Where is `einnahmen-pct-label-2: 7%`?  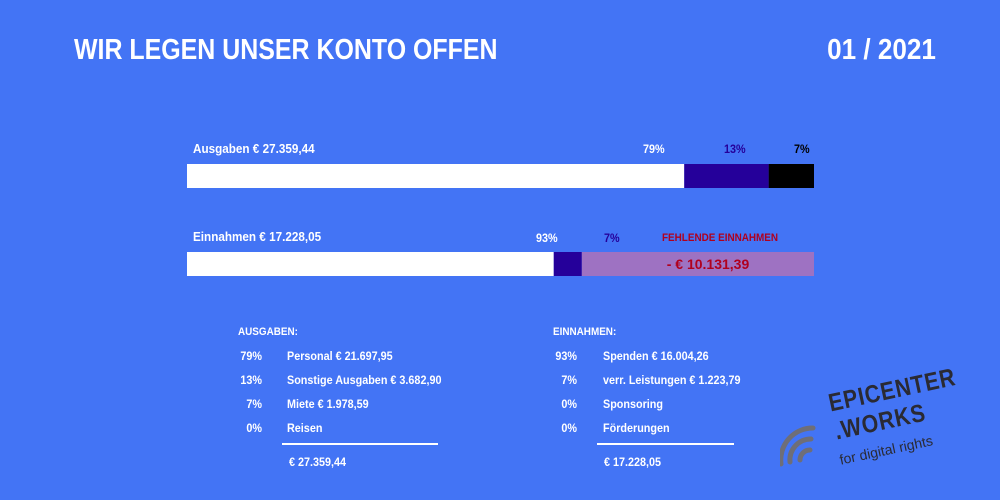 einnahmen-pct-label-2: 7% is located at coordinates (612, 238).